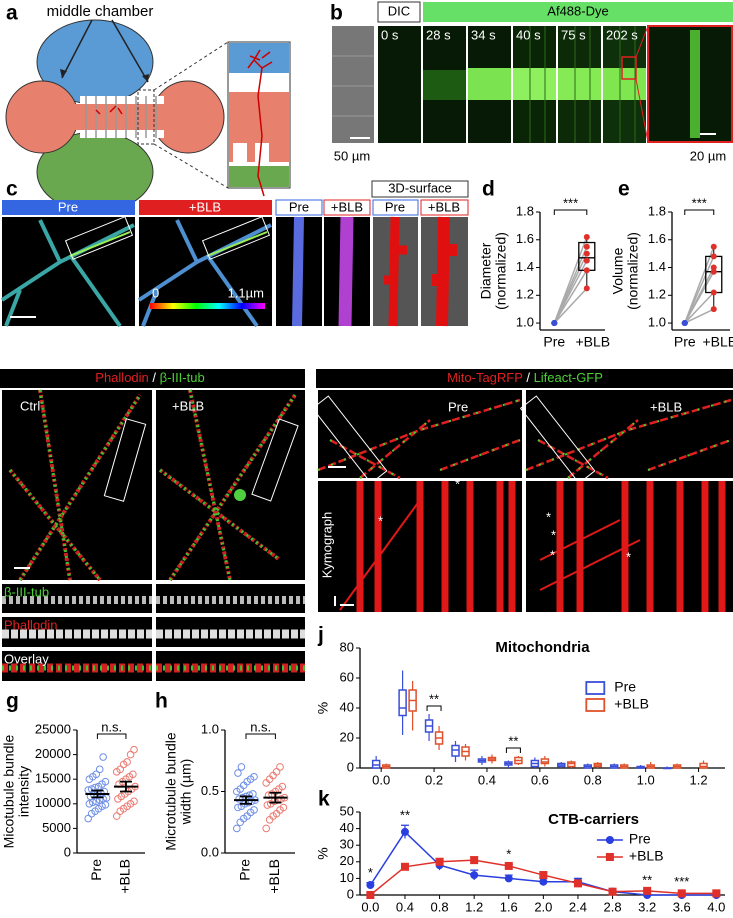 The image size is (733, 918). Describe the element at coordinates (111, 726) in the screenshot. I see `significance-label: n.s.` at that location.